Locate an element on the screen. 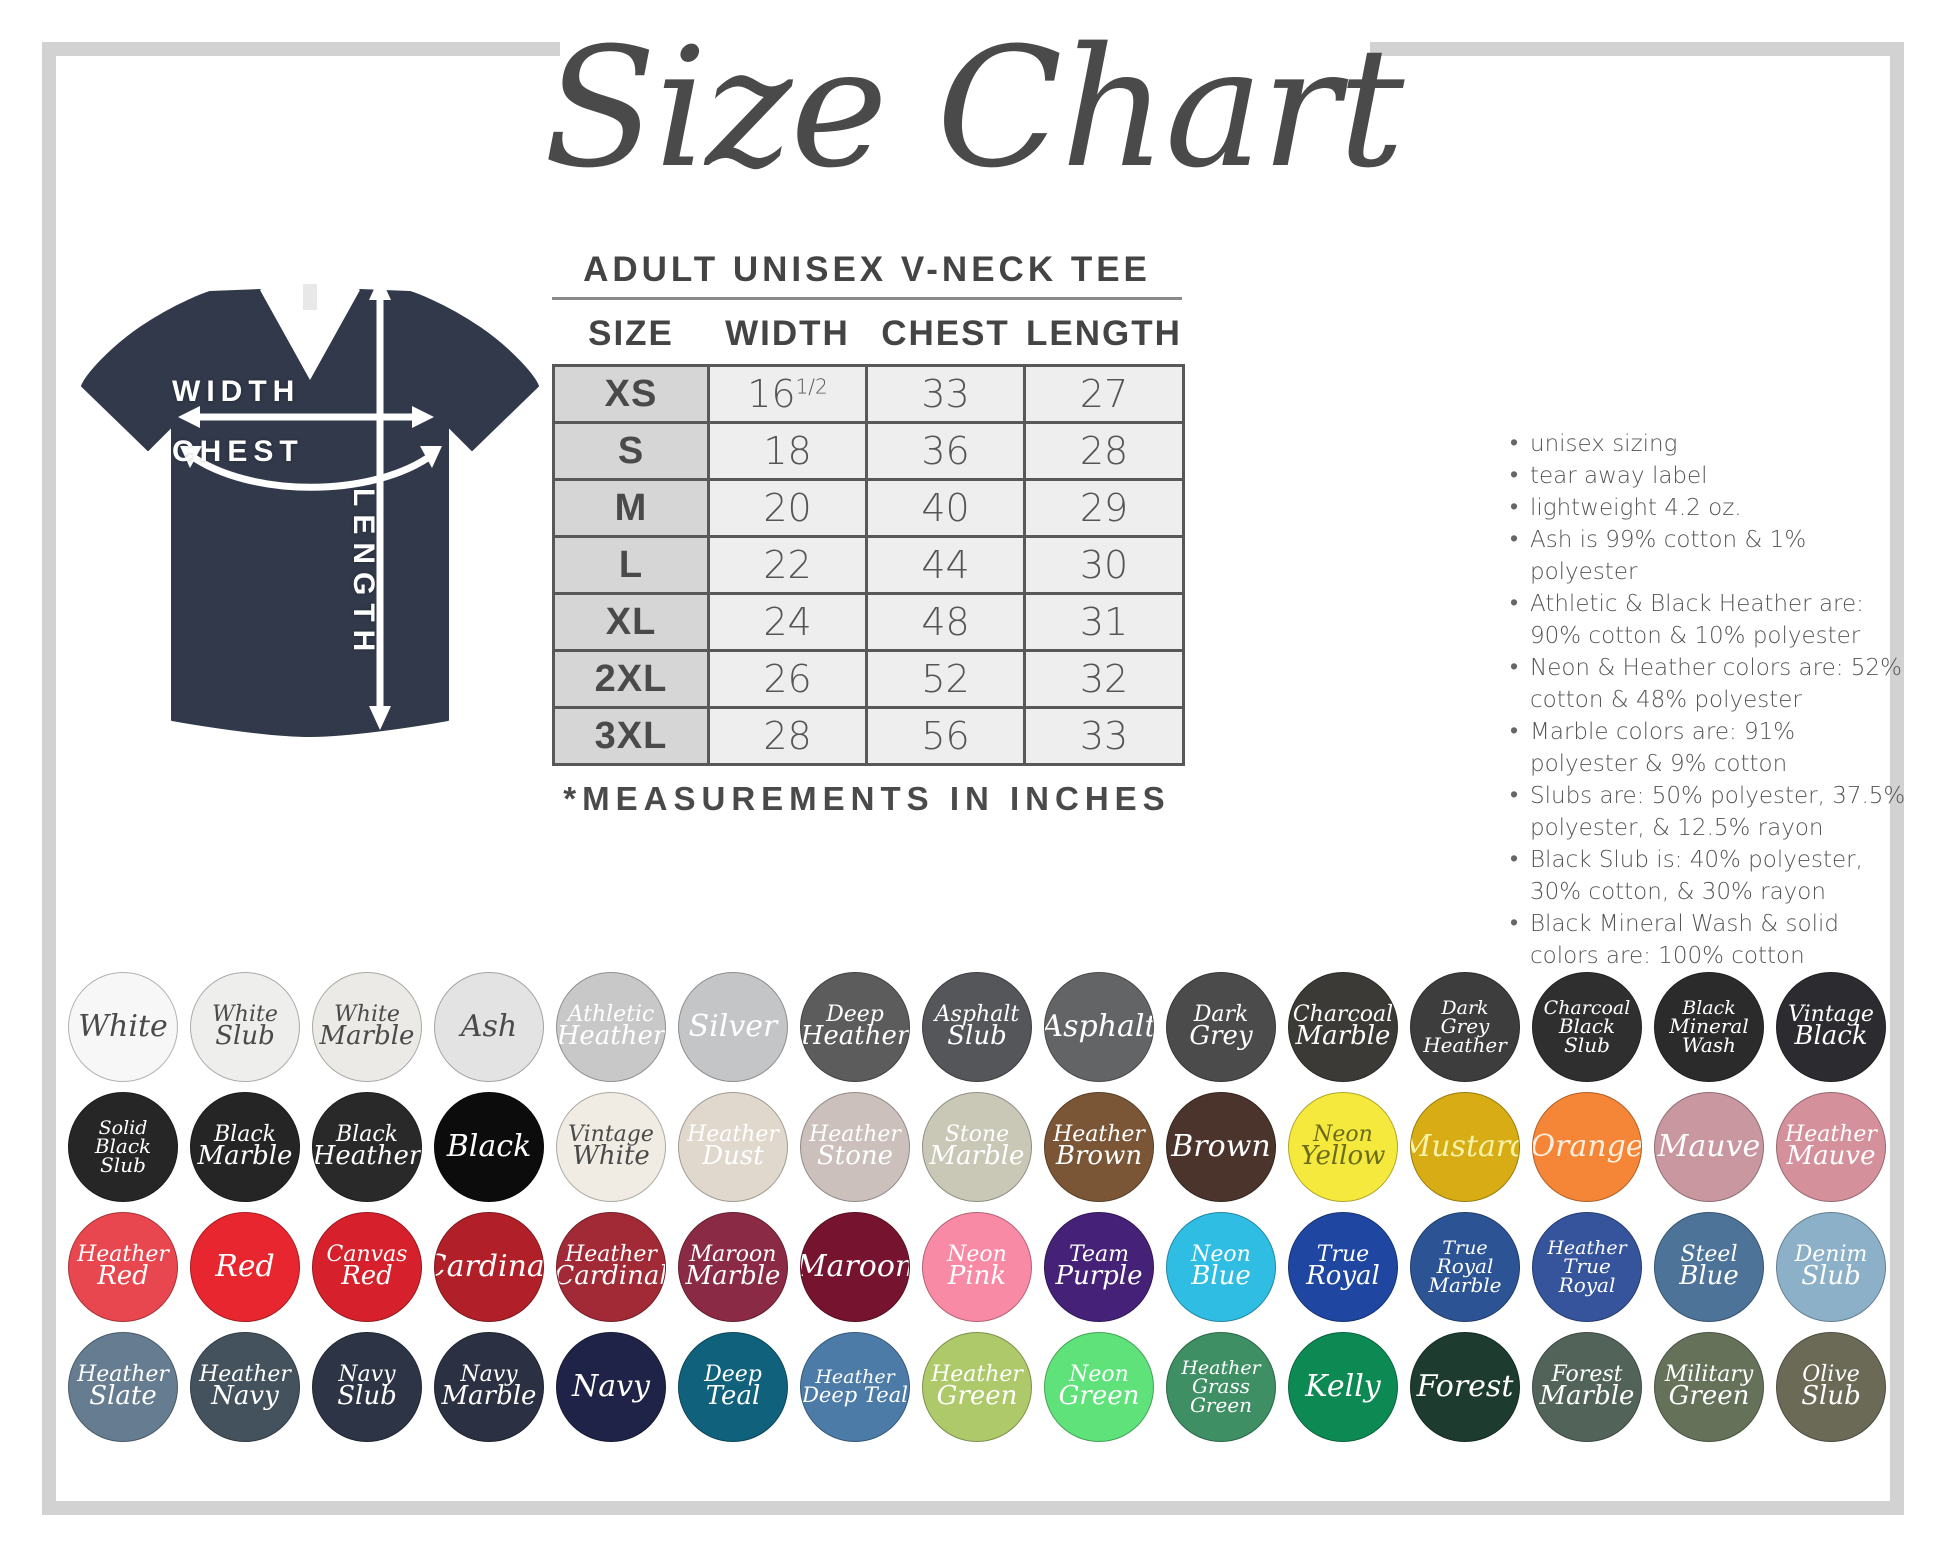 This screenshot has width=1946, height=1557. color-swatch: Kelly is located at coordinates (1343, 1387).